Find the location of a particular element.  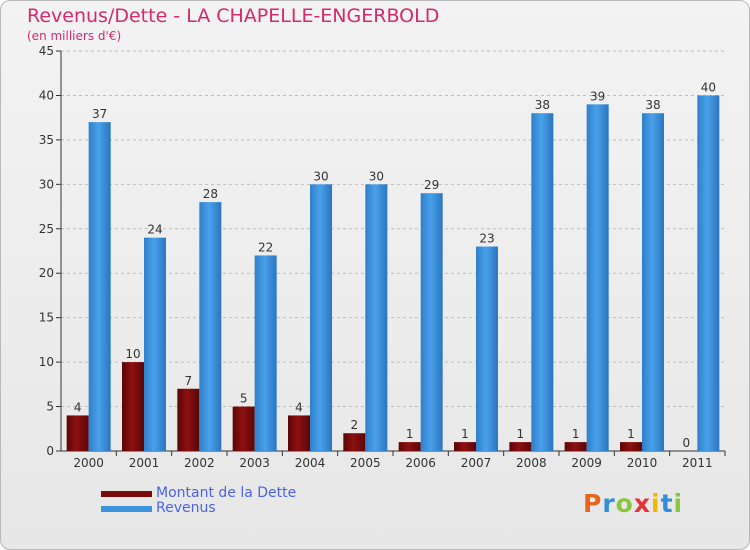

legend-swatch-dette is located at coordinates (126, 494).